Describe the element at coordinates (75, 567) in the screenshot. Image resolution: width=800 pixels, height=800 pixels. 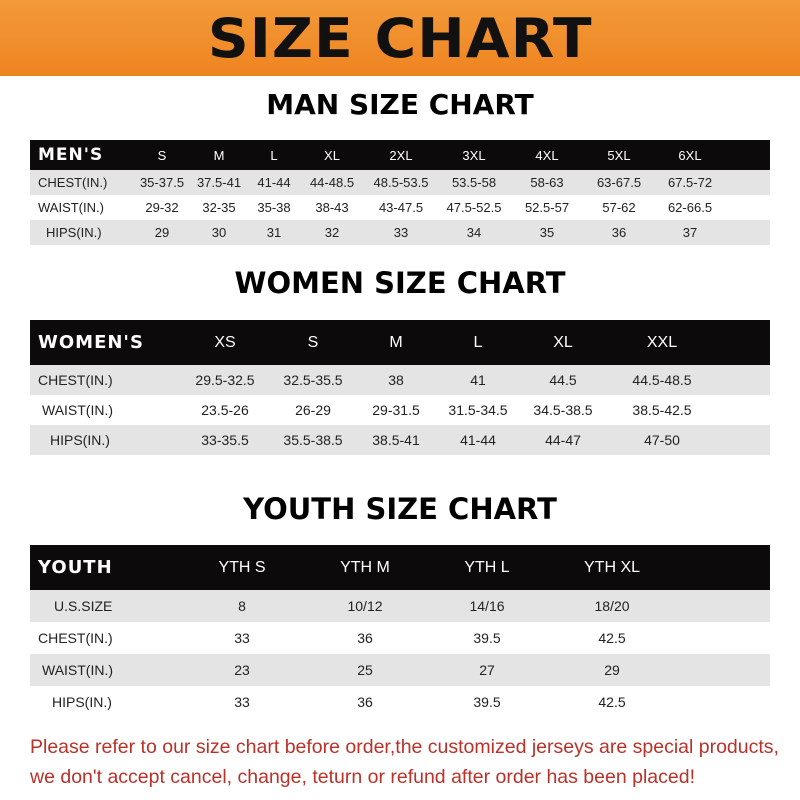
I see `table-header-label: YOUTH` at that location.